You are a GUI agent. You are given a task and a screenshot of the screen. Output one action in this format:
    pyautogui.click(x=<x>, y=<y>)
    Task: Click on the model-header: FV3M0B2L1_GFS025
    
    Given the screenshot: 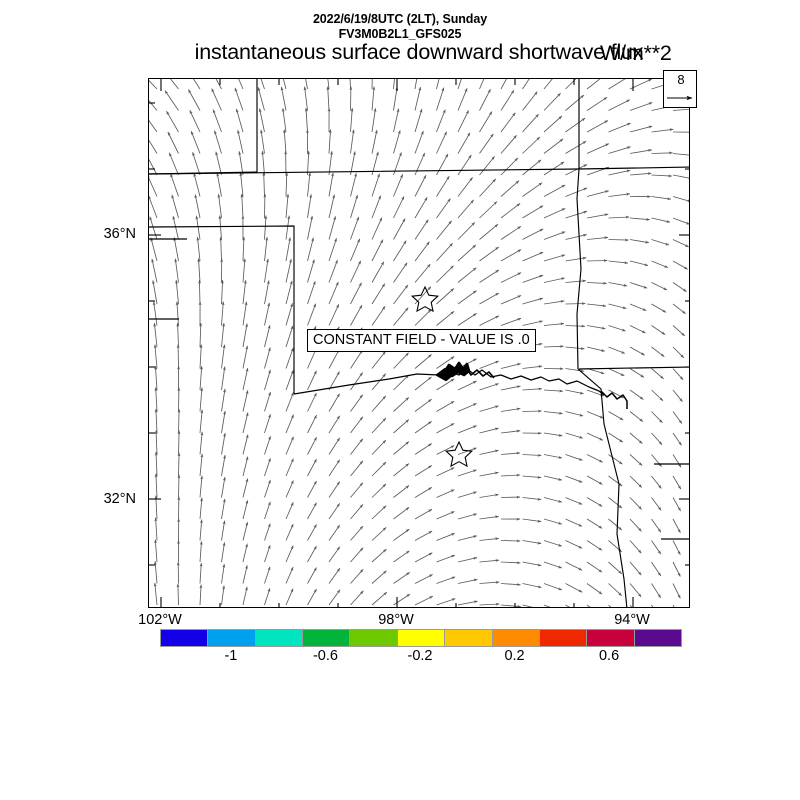 What is the action you would take?
    pyautogui.click(x=400, y=34)
    